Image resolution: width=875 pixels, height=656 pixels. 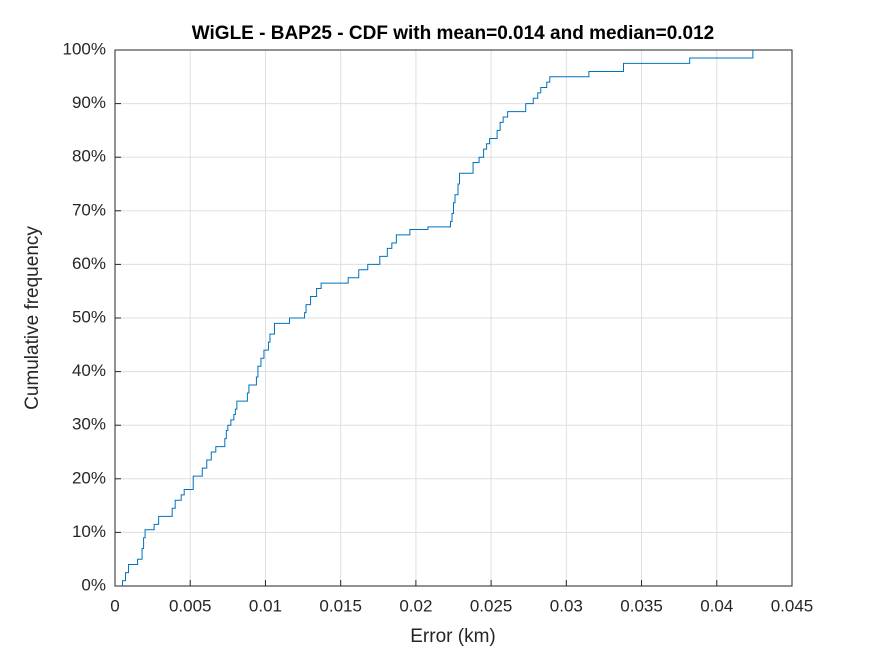 What do you see at coordinates (190, 605) in the screenshot?
I see `x-tick-label: 0.005` at bounding box center [190, 605].